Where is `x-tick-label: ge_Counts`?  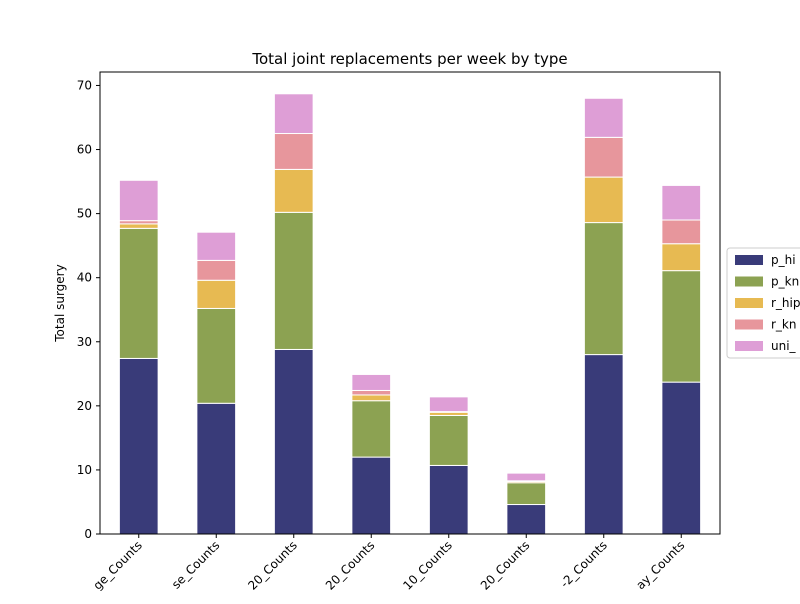
x-tick-label: ge_Counts is located at coordinates (118, 565).